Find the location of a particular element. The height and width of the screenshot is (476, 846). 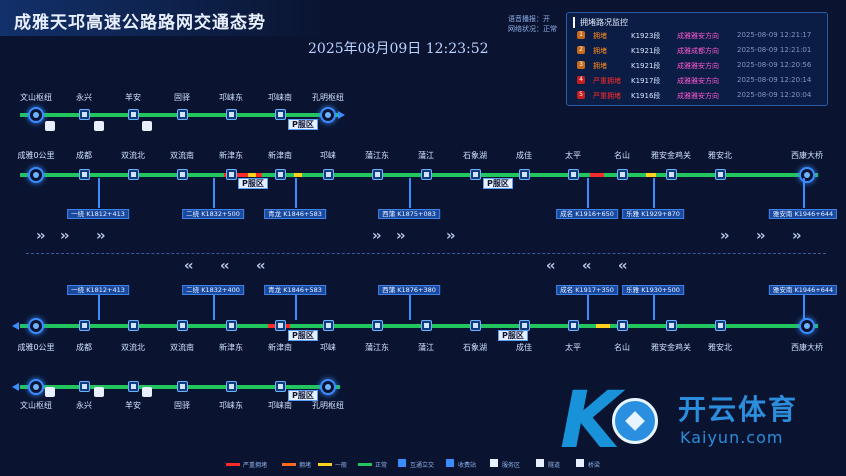

interchange-tag: 成名 K1916+650 is located at coordinates (587, 214).